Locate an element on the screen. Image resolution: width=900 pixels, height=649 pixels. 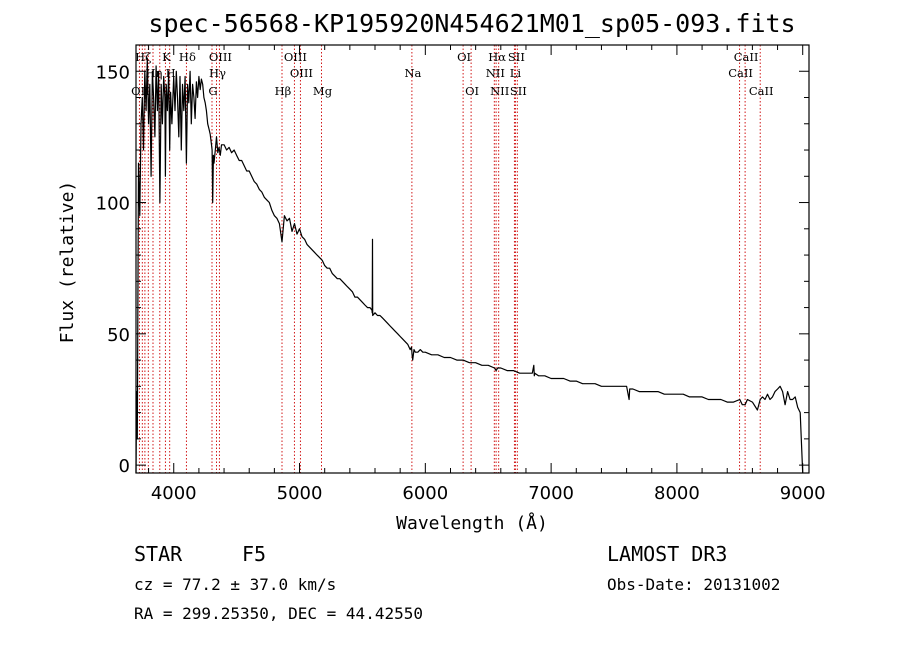
y-tick-label: 0 is located at coordinates (124, 466).